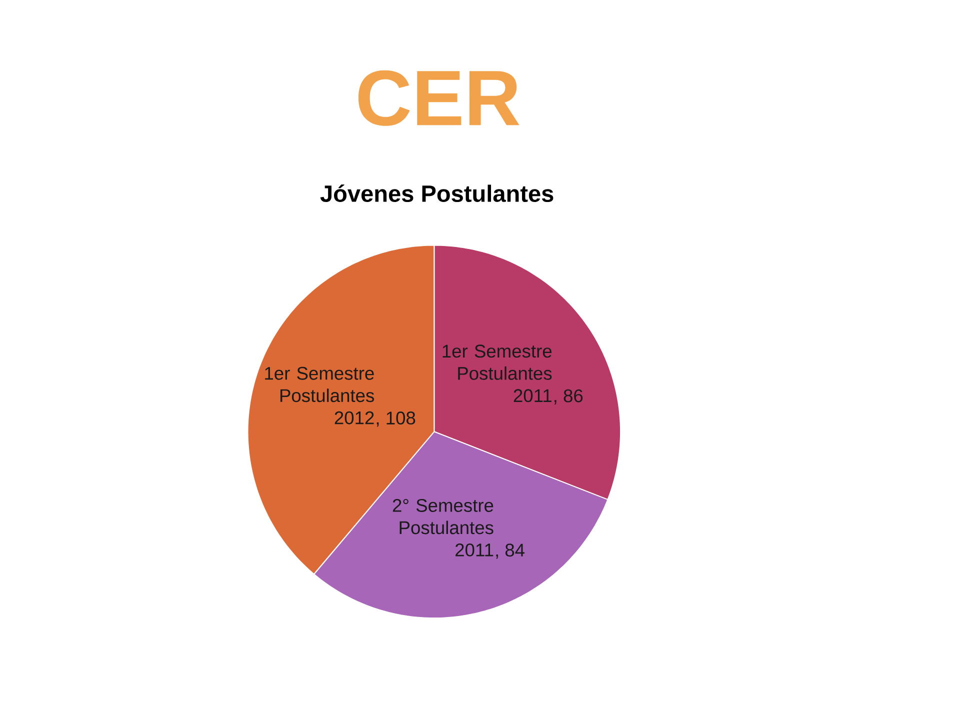 This screenshot has height=706, width=960. I want to click on data-label: , 84, so click(510, 551).